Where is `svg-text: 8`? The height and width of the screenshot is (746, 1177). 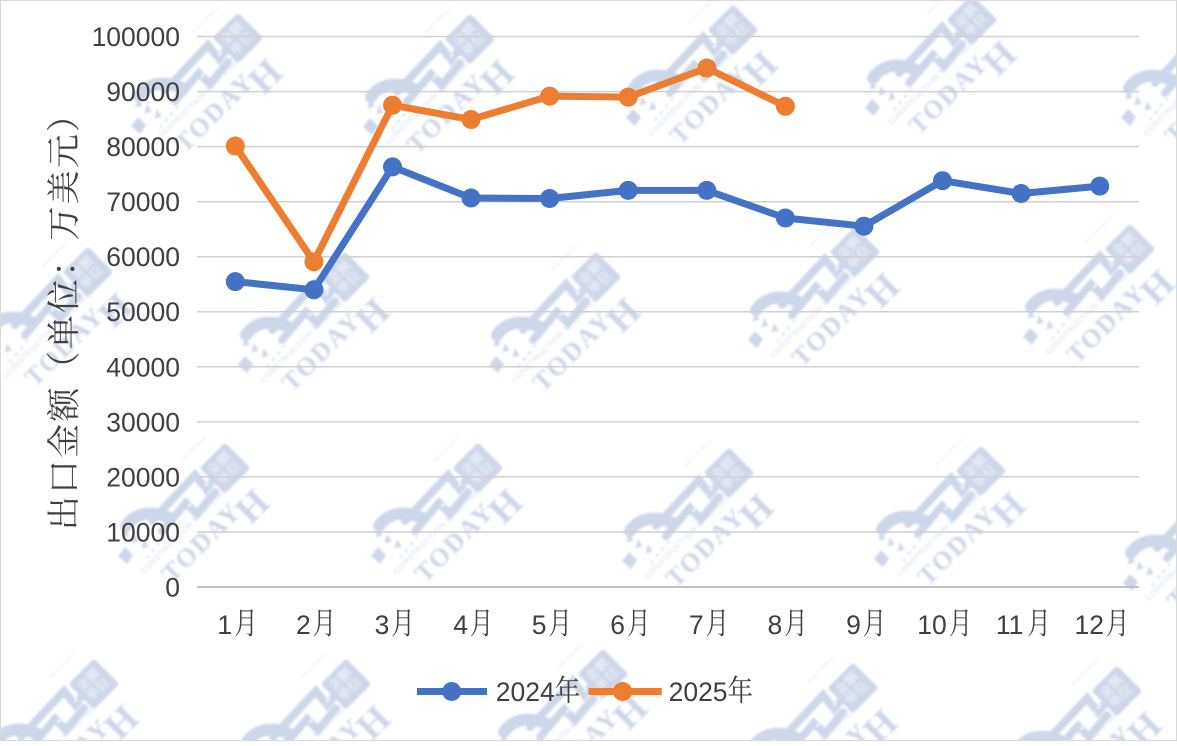 svg-text: 8 is located at coordinates (775, 625).